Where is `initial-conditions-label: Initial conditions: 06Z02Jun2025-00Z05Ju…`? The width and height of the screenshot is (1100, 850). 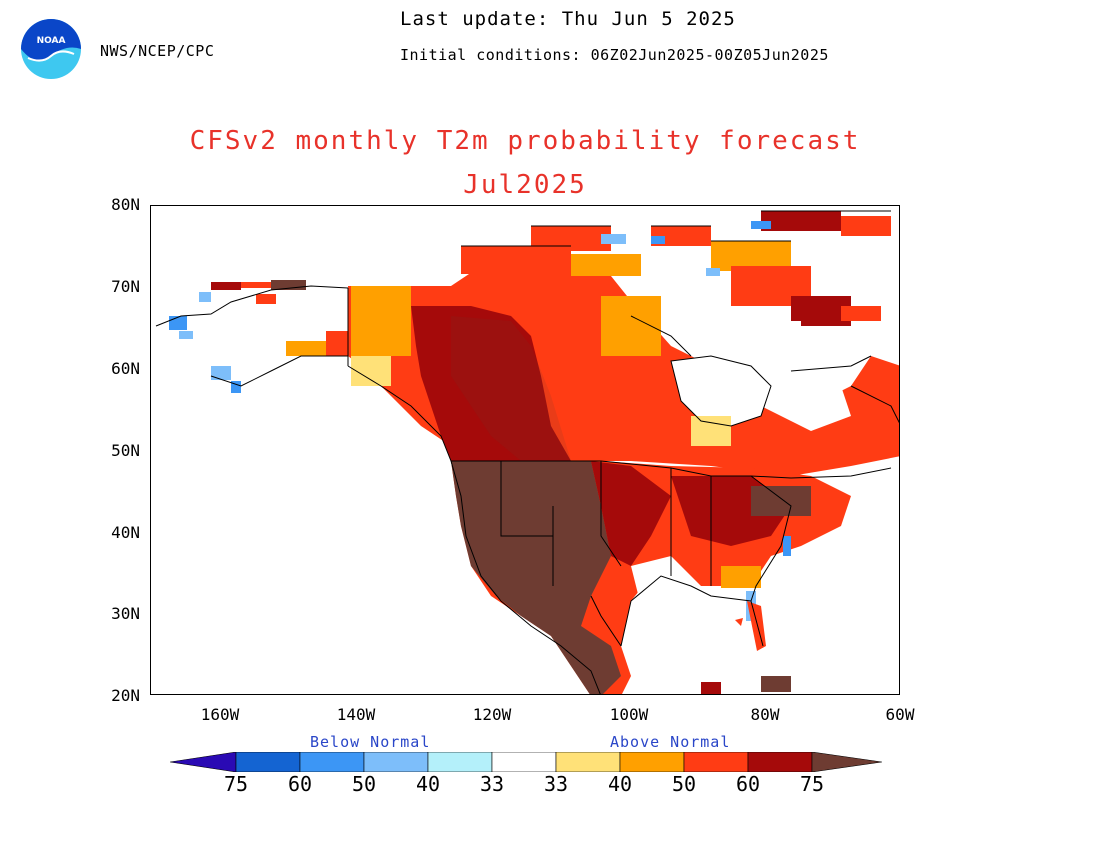 initial-conditions-label: Initial conditions: 06Z02Jun2025-00Z05Ju… is located at coordinates (614, 55).